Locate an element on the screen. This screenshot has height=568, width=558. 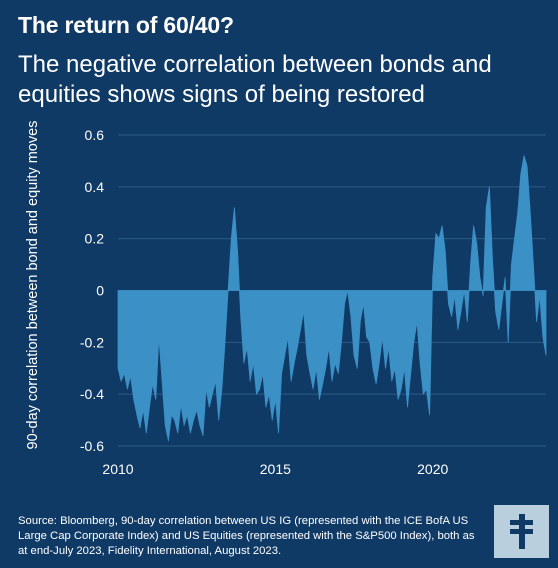
chart-title: The return of 60/40? is located at coordinates (126, 25).